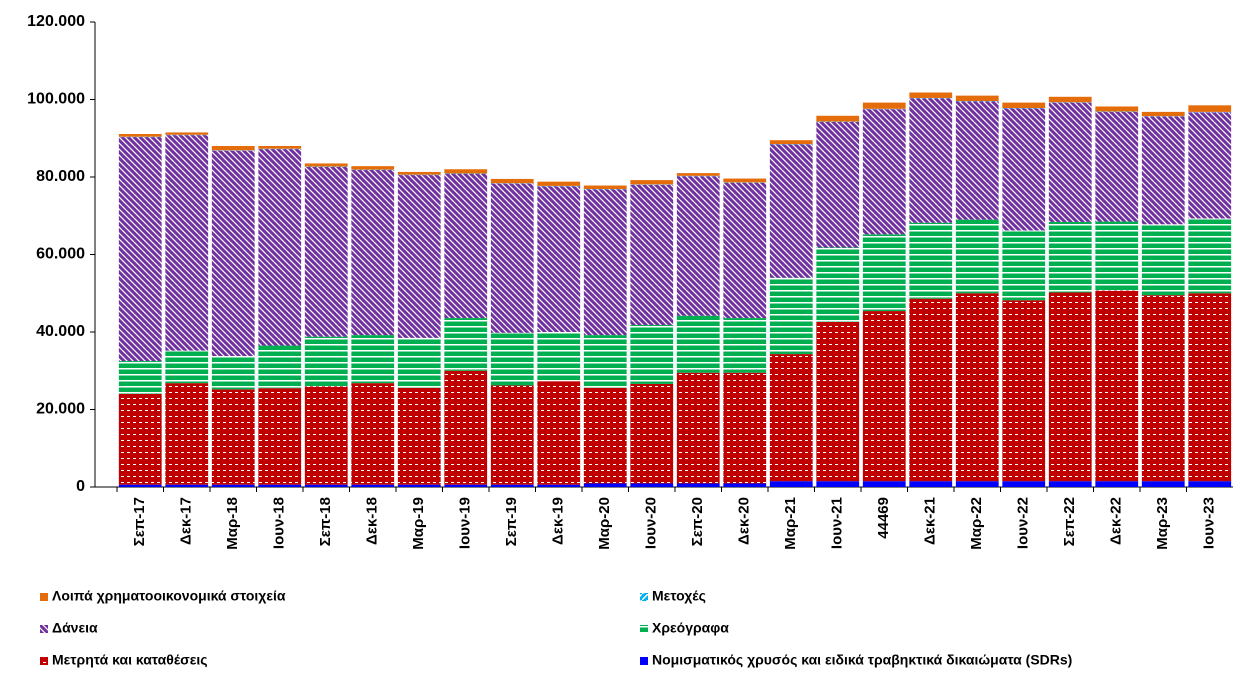  What do you see at coordinates (372, 521) in the screenshot?
I see `x-tick-label: Δεκ-18` at bounding box center [372, 521].